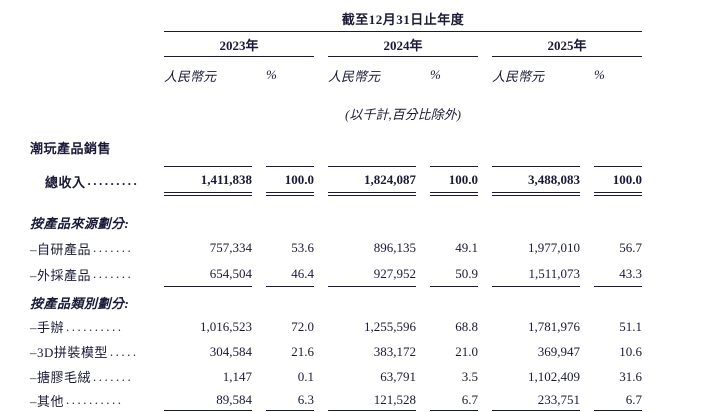 The height and width of the screenshot is (412, 703). What do you see at coordinates (558, 351) in the screenshot?
I see `cell-value: 369,947` at bounding box center [558, 351].